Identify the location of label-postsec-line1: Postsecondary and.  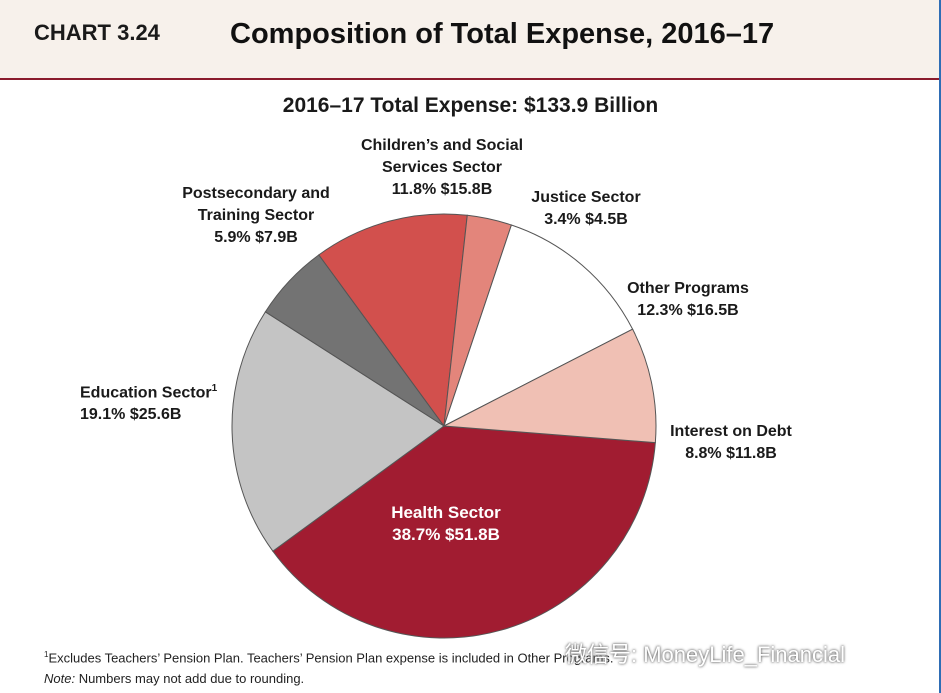
(256, 193).